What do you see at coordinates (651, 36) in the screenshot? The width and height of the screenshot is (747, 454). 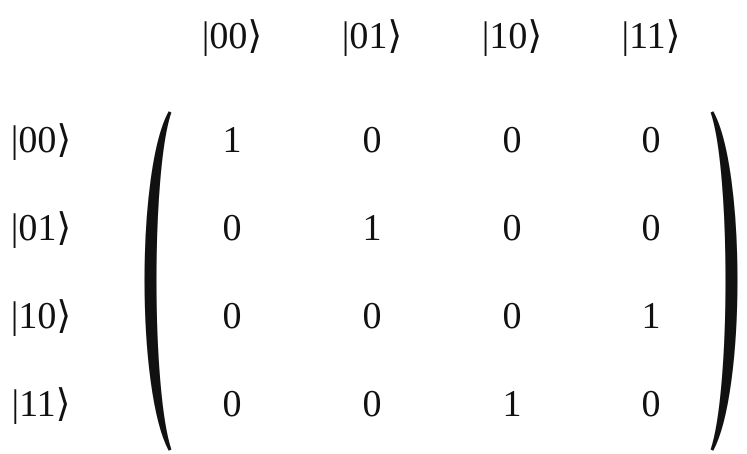 I see `column-label: |11⟩` at bounding box center [651, 36].